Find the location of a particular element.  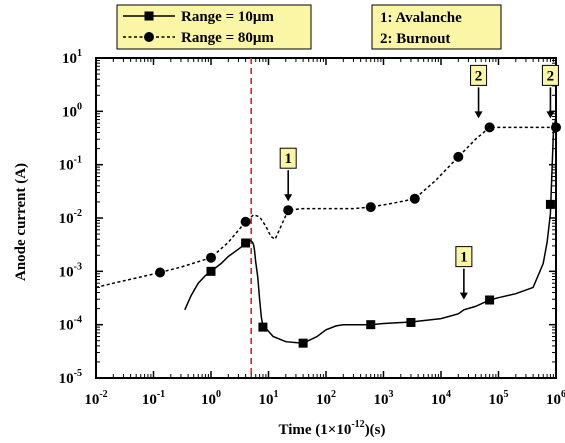

y-tick-exp: -5 is located at coordinates (78, 373).